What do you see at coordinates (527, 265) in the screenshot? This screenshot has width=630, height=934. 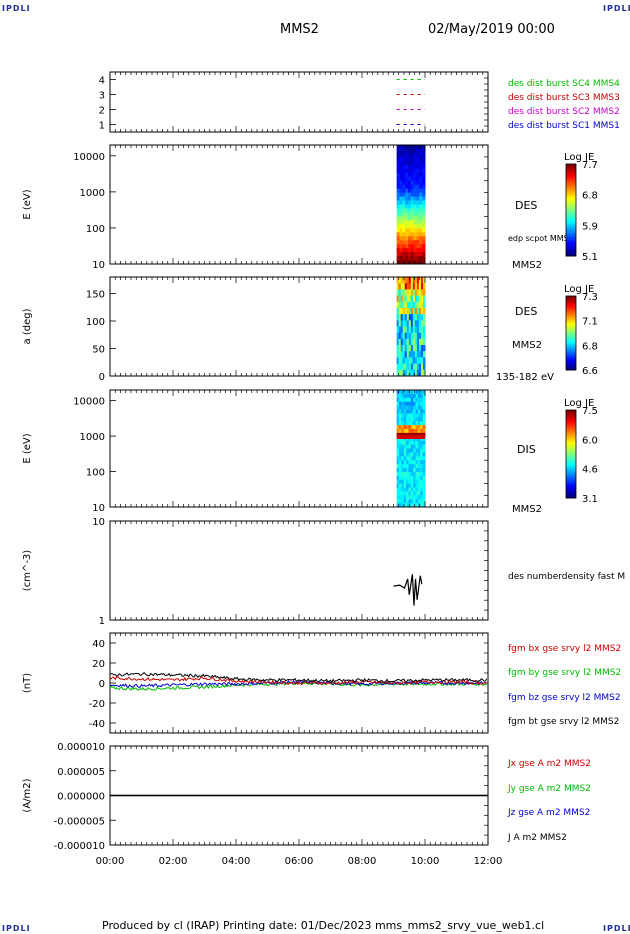 I see `des-energy-bottom-label: MMS2` at bounding box center [527, 265].